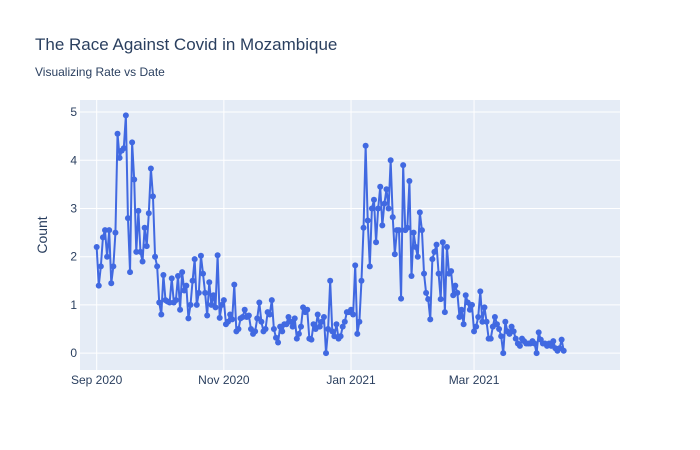 The height and width of the screenshot is (450, 700). What do you see at coordinates (351, 380) in the screenshot?
I see `x-tick-label: Jan 2021` at bounding box center [351, 380].